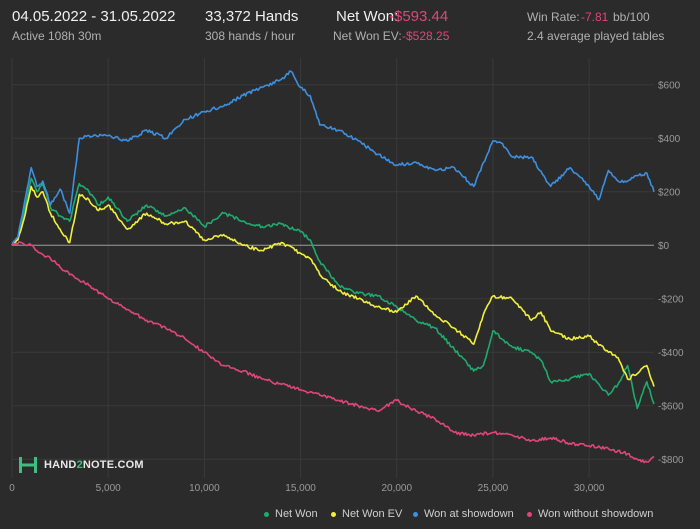 The height and width of the screenshot is (529, 700). Describe the element at coordinates (669, 85) in the screenshot. I see `y-tick-label: $600` at that location.